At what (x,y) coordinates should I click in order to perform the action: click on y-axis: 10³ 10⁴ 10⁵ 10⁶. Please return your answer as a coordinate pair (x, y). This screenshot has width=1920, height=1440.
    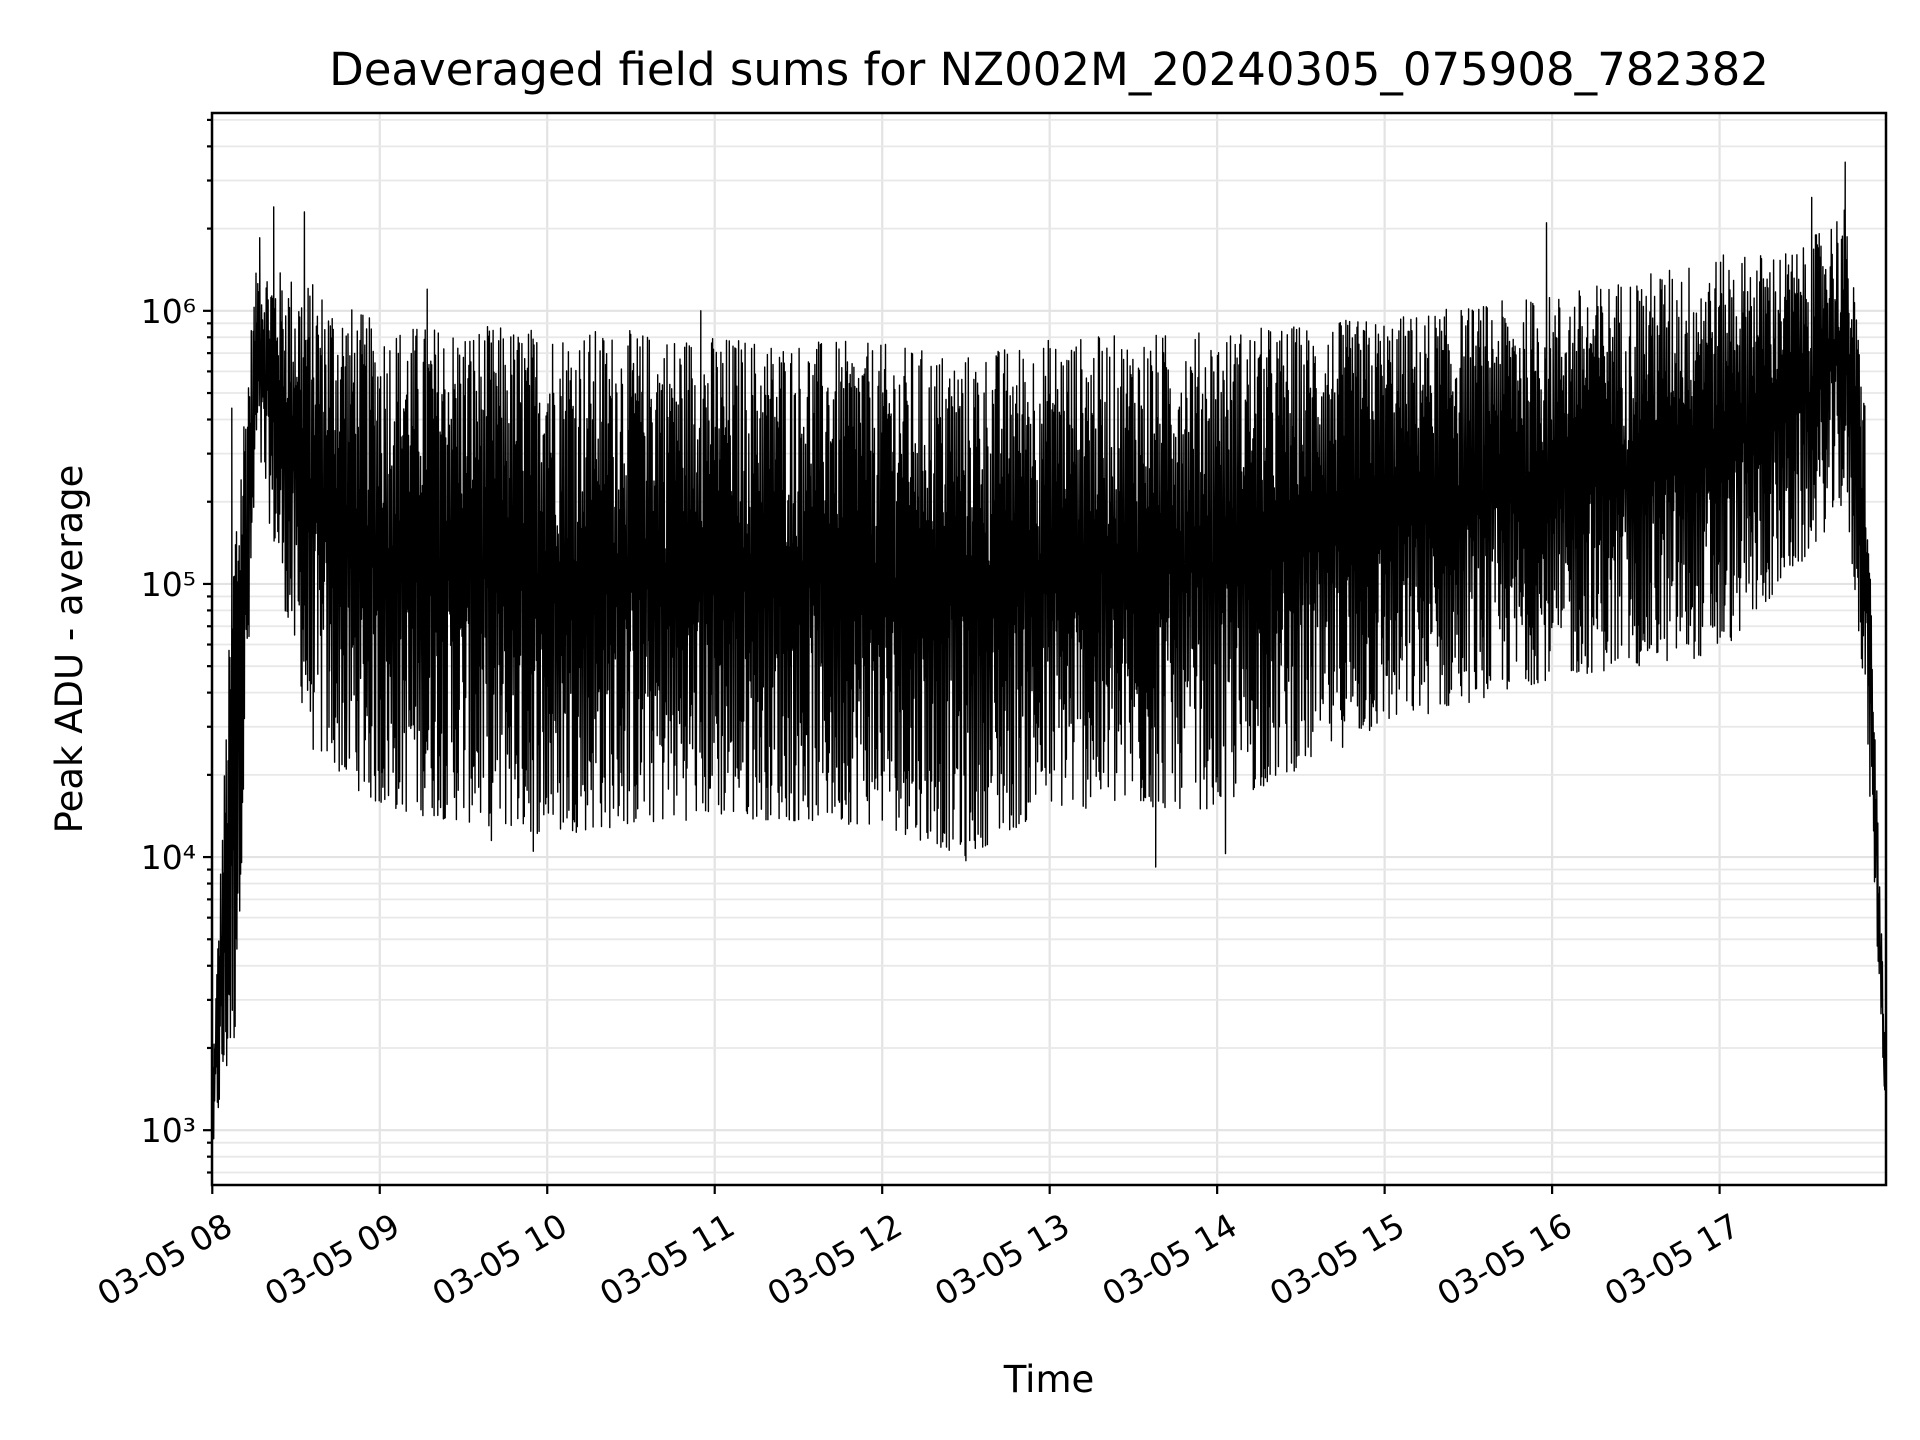
    Looking at the image, I should click on (176, 646).